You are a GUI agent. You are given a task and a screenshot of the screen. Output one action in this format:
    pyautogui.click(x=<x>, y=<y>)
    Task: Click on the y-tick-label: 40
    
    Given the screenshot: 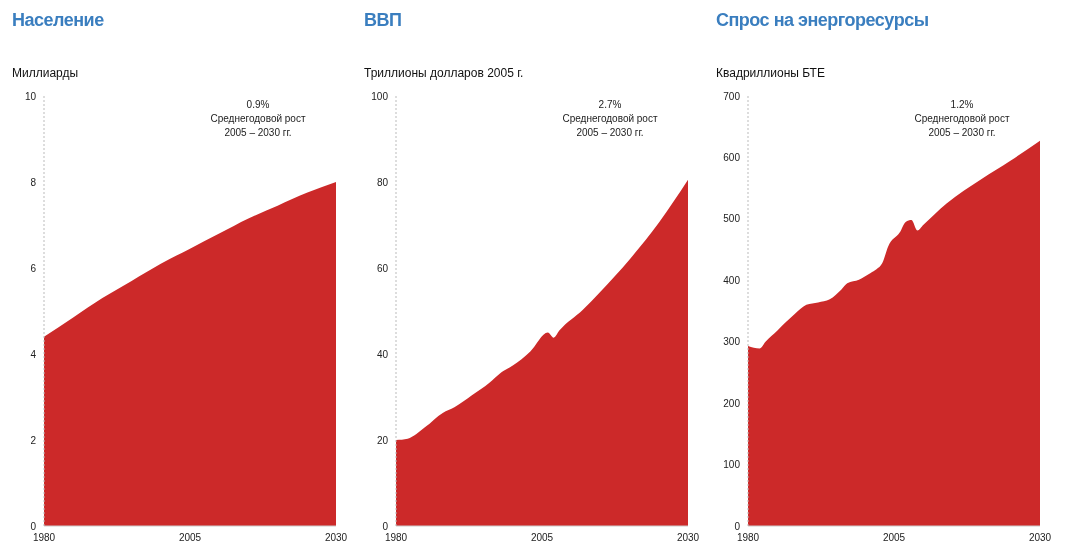 What is the action you would take?
    pyautogui.click(x=382, y=354)
    